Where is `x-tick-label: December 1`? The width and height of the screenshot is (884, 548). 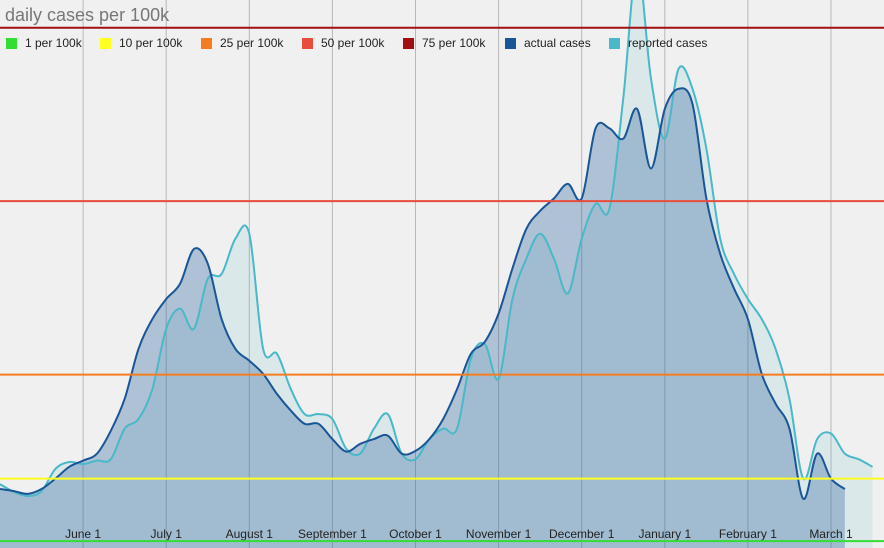 x-tick-label: December 1 is located at coordinates (582, 534).